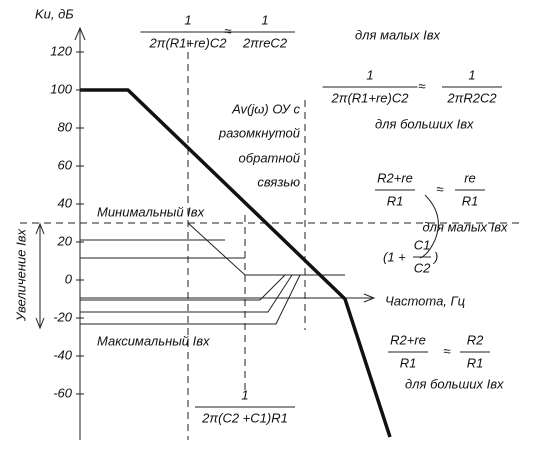 Image resolution: width=537 pixels, height=453 pixels. Describe the element at coordinates (259, 132) in the screenshot. I see `open-loop-text: разомкнутой` at that location.